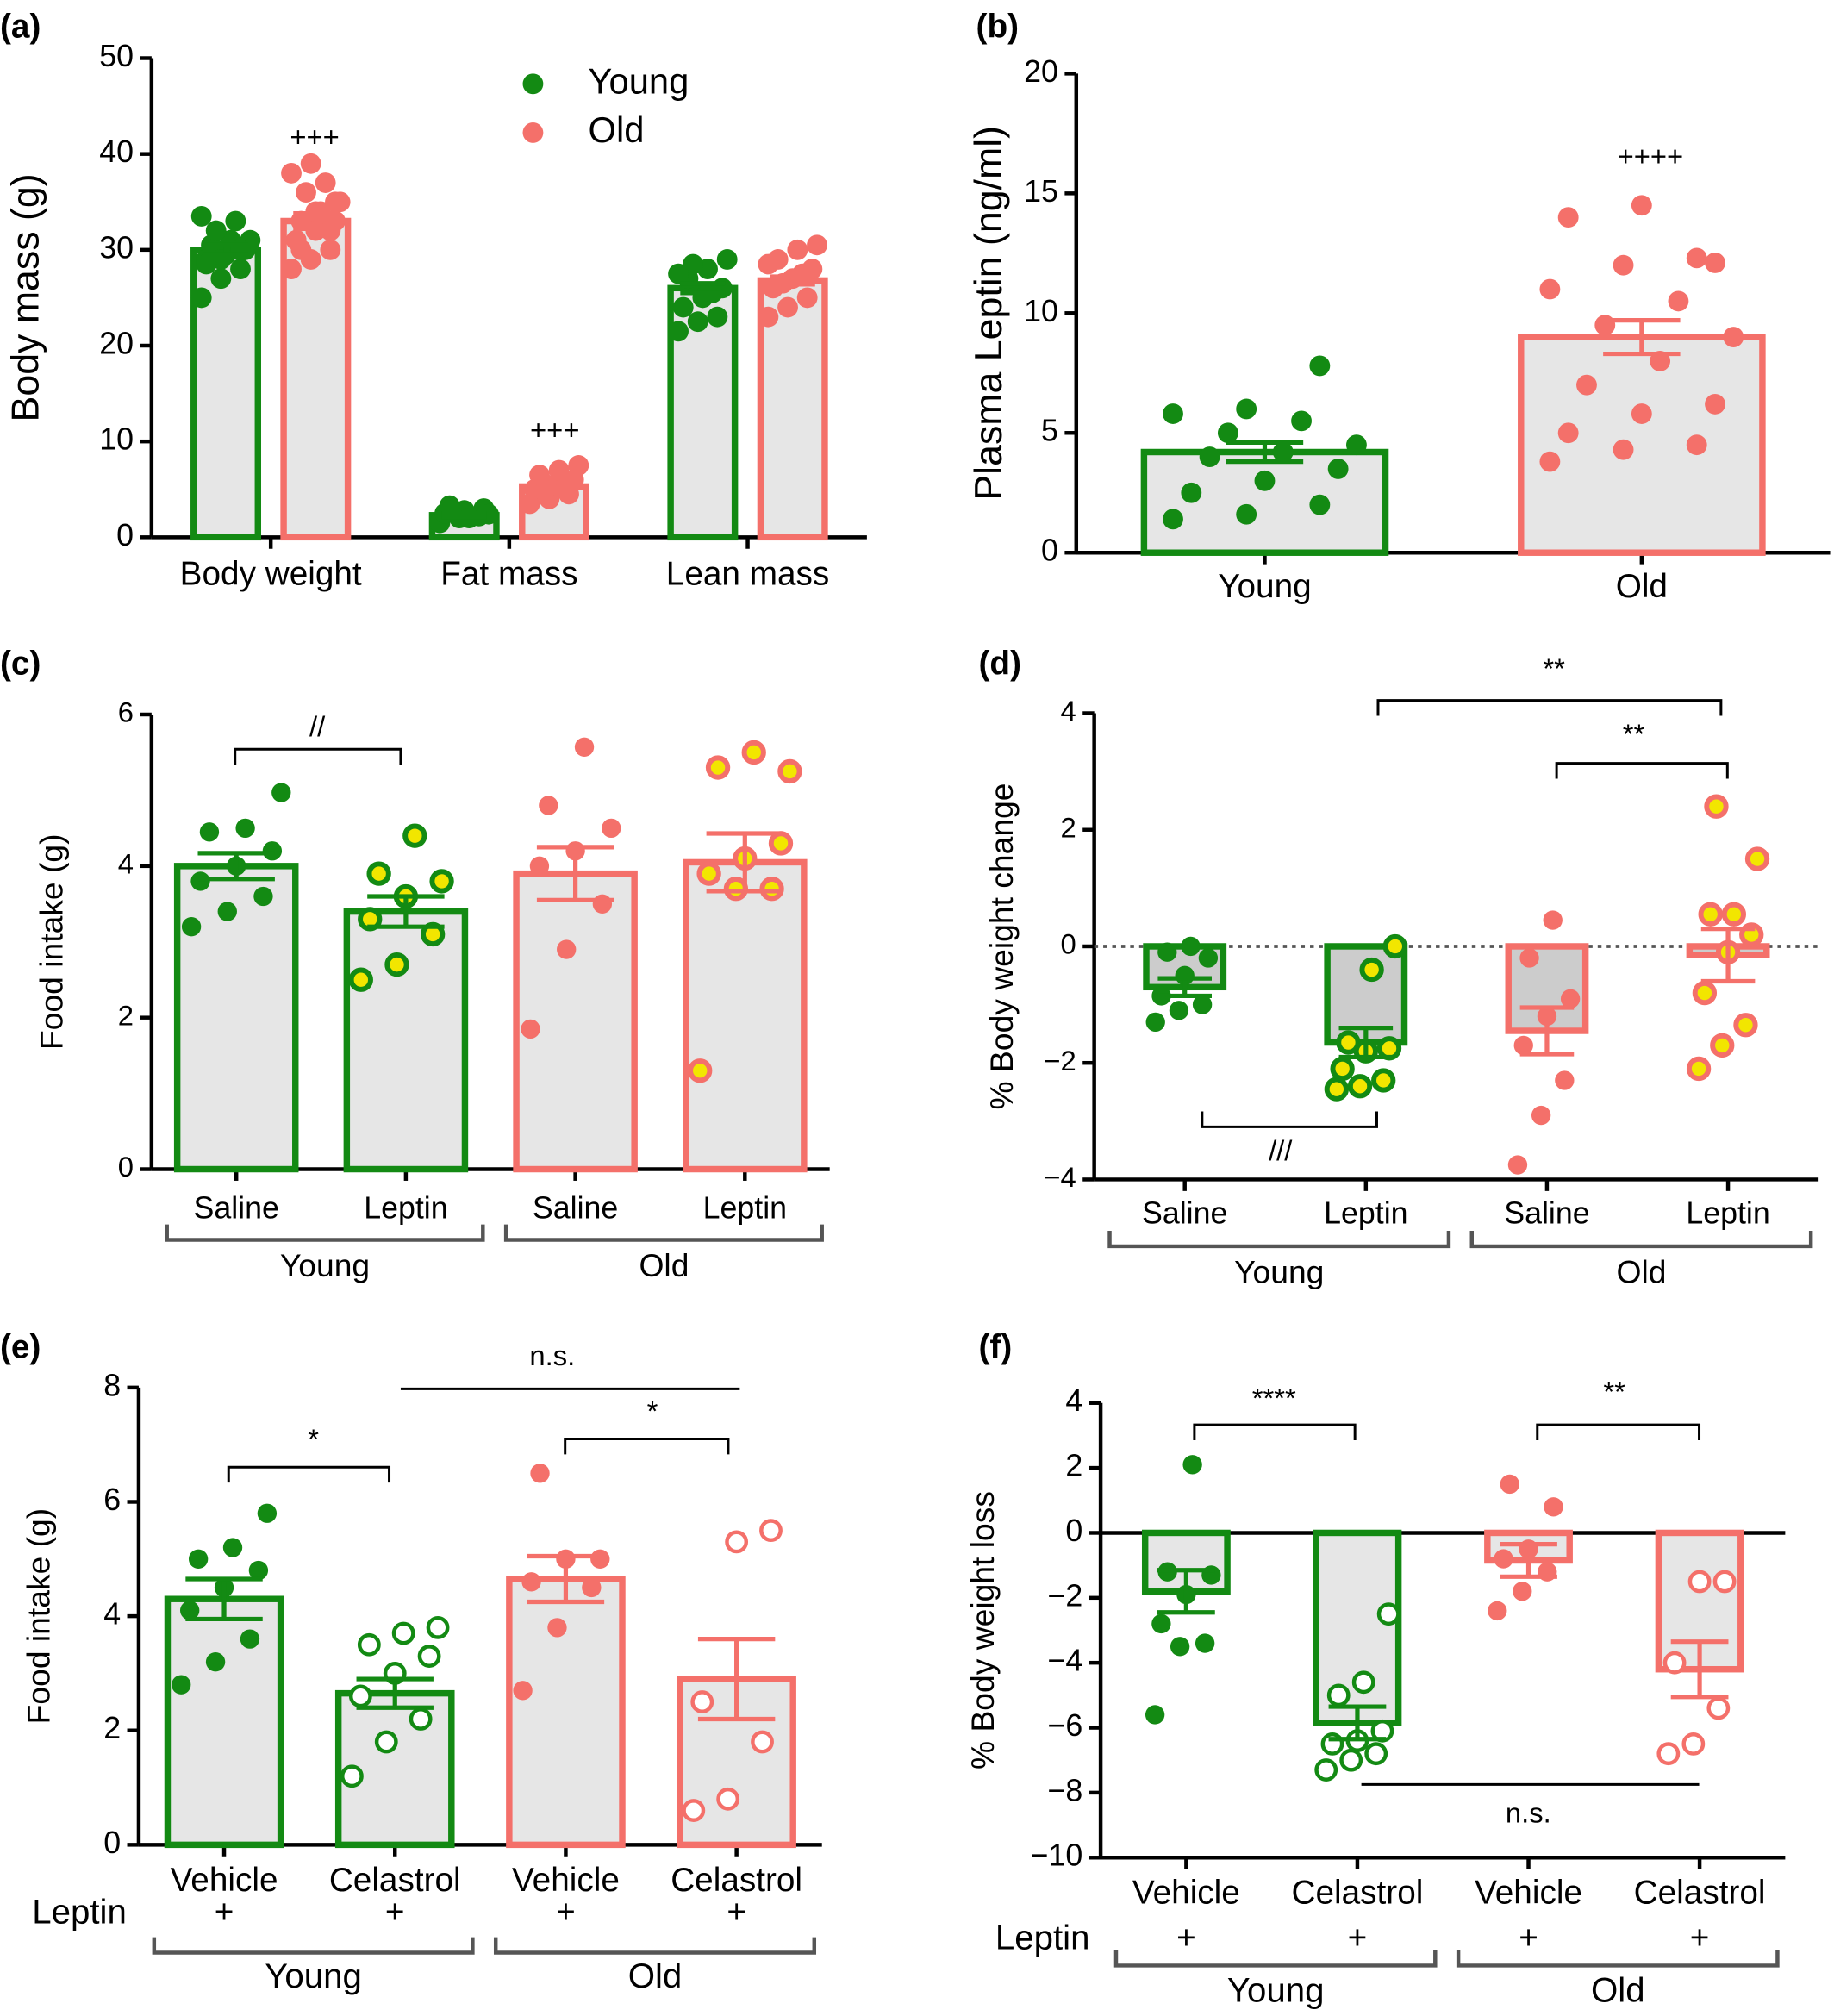  Describe the element at coordinates (1279, 1272) in the screenshot. I see `group-label: Young` at that location.